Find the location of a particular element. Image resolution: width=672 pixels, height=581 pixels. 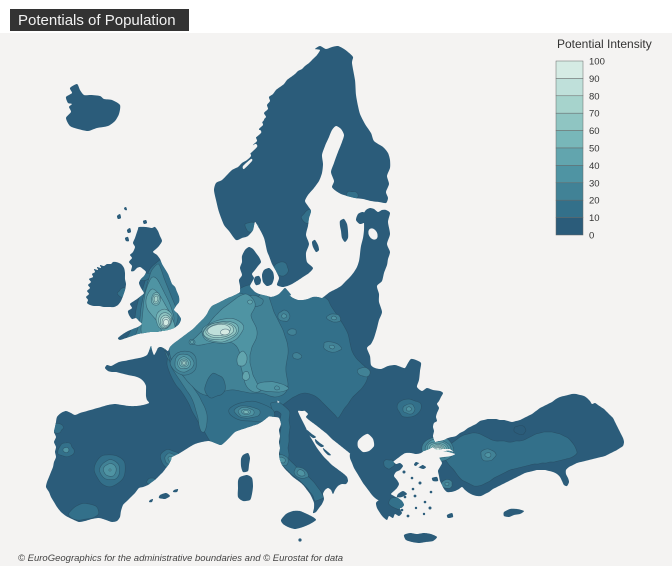

svg-text: 70 is located at coordinates (594, 114).